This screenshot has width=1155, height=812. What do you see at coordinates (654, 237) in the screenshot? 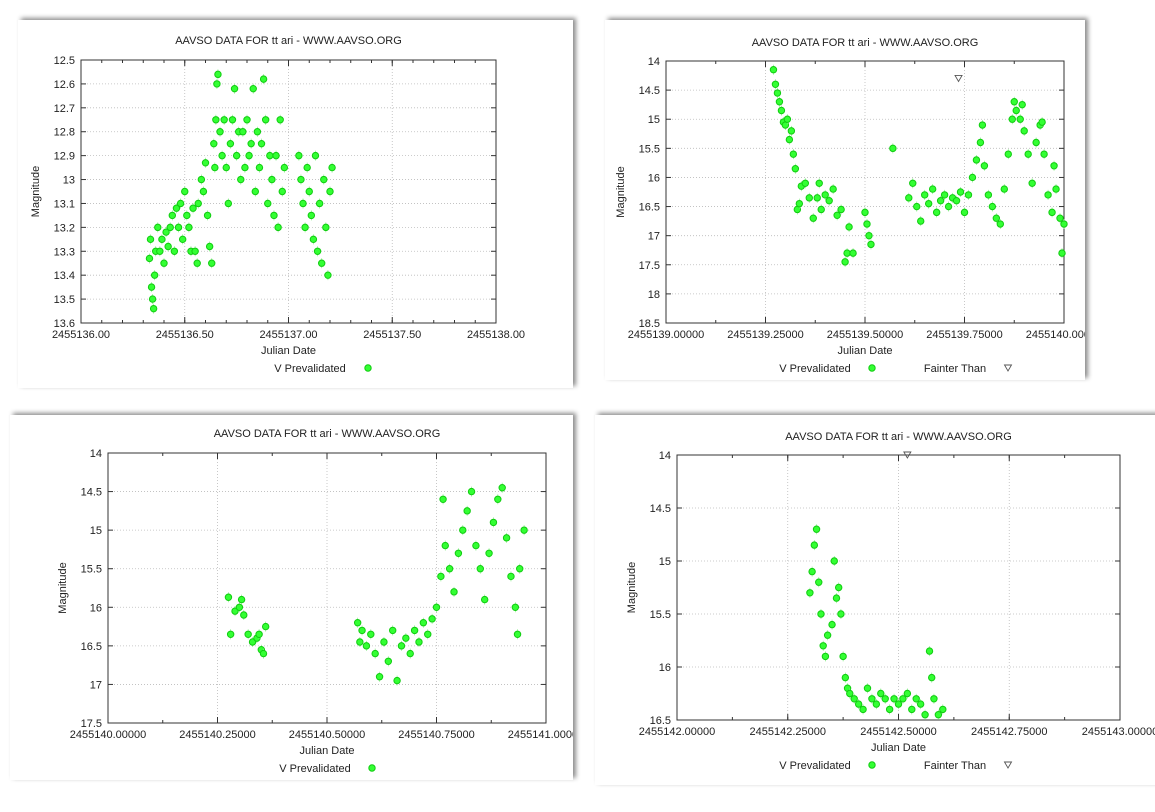
I see `y-tick-label: 17` at bounding box center [654, 237].